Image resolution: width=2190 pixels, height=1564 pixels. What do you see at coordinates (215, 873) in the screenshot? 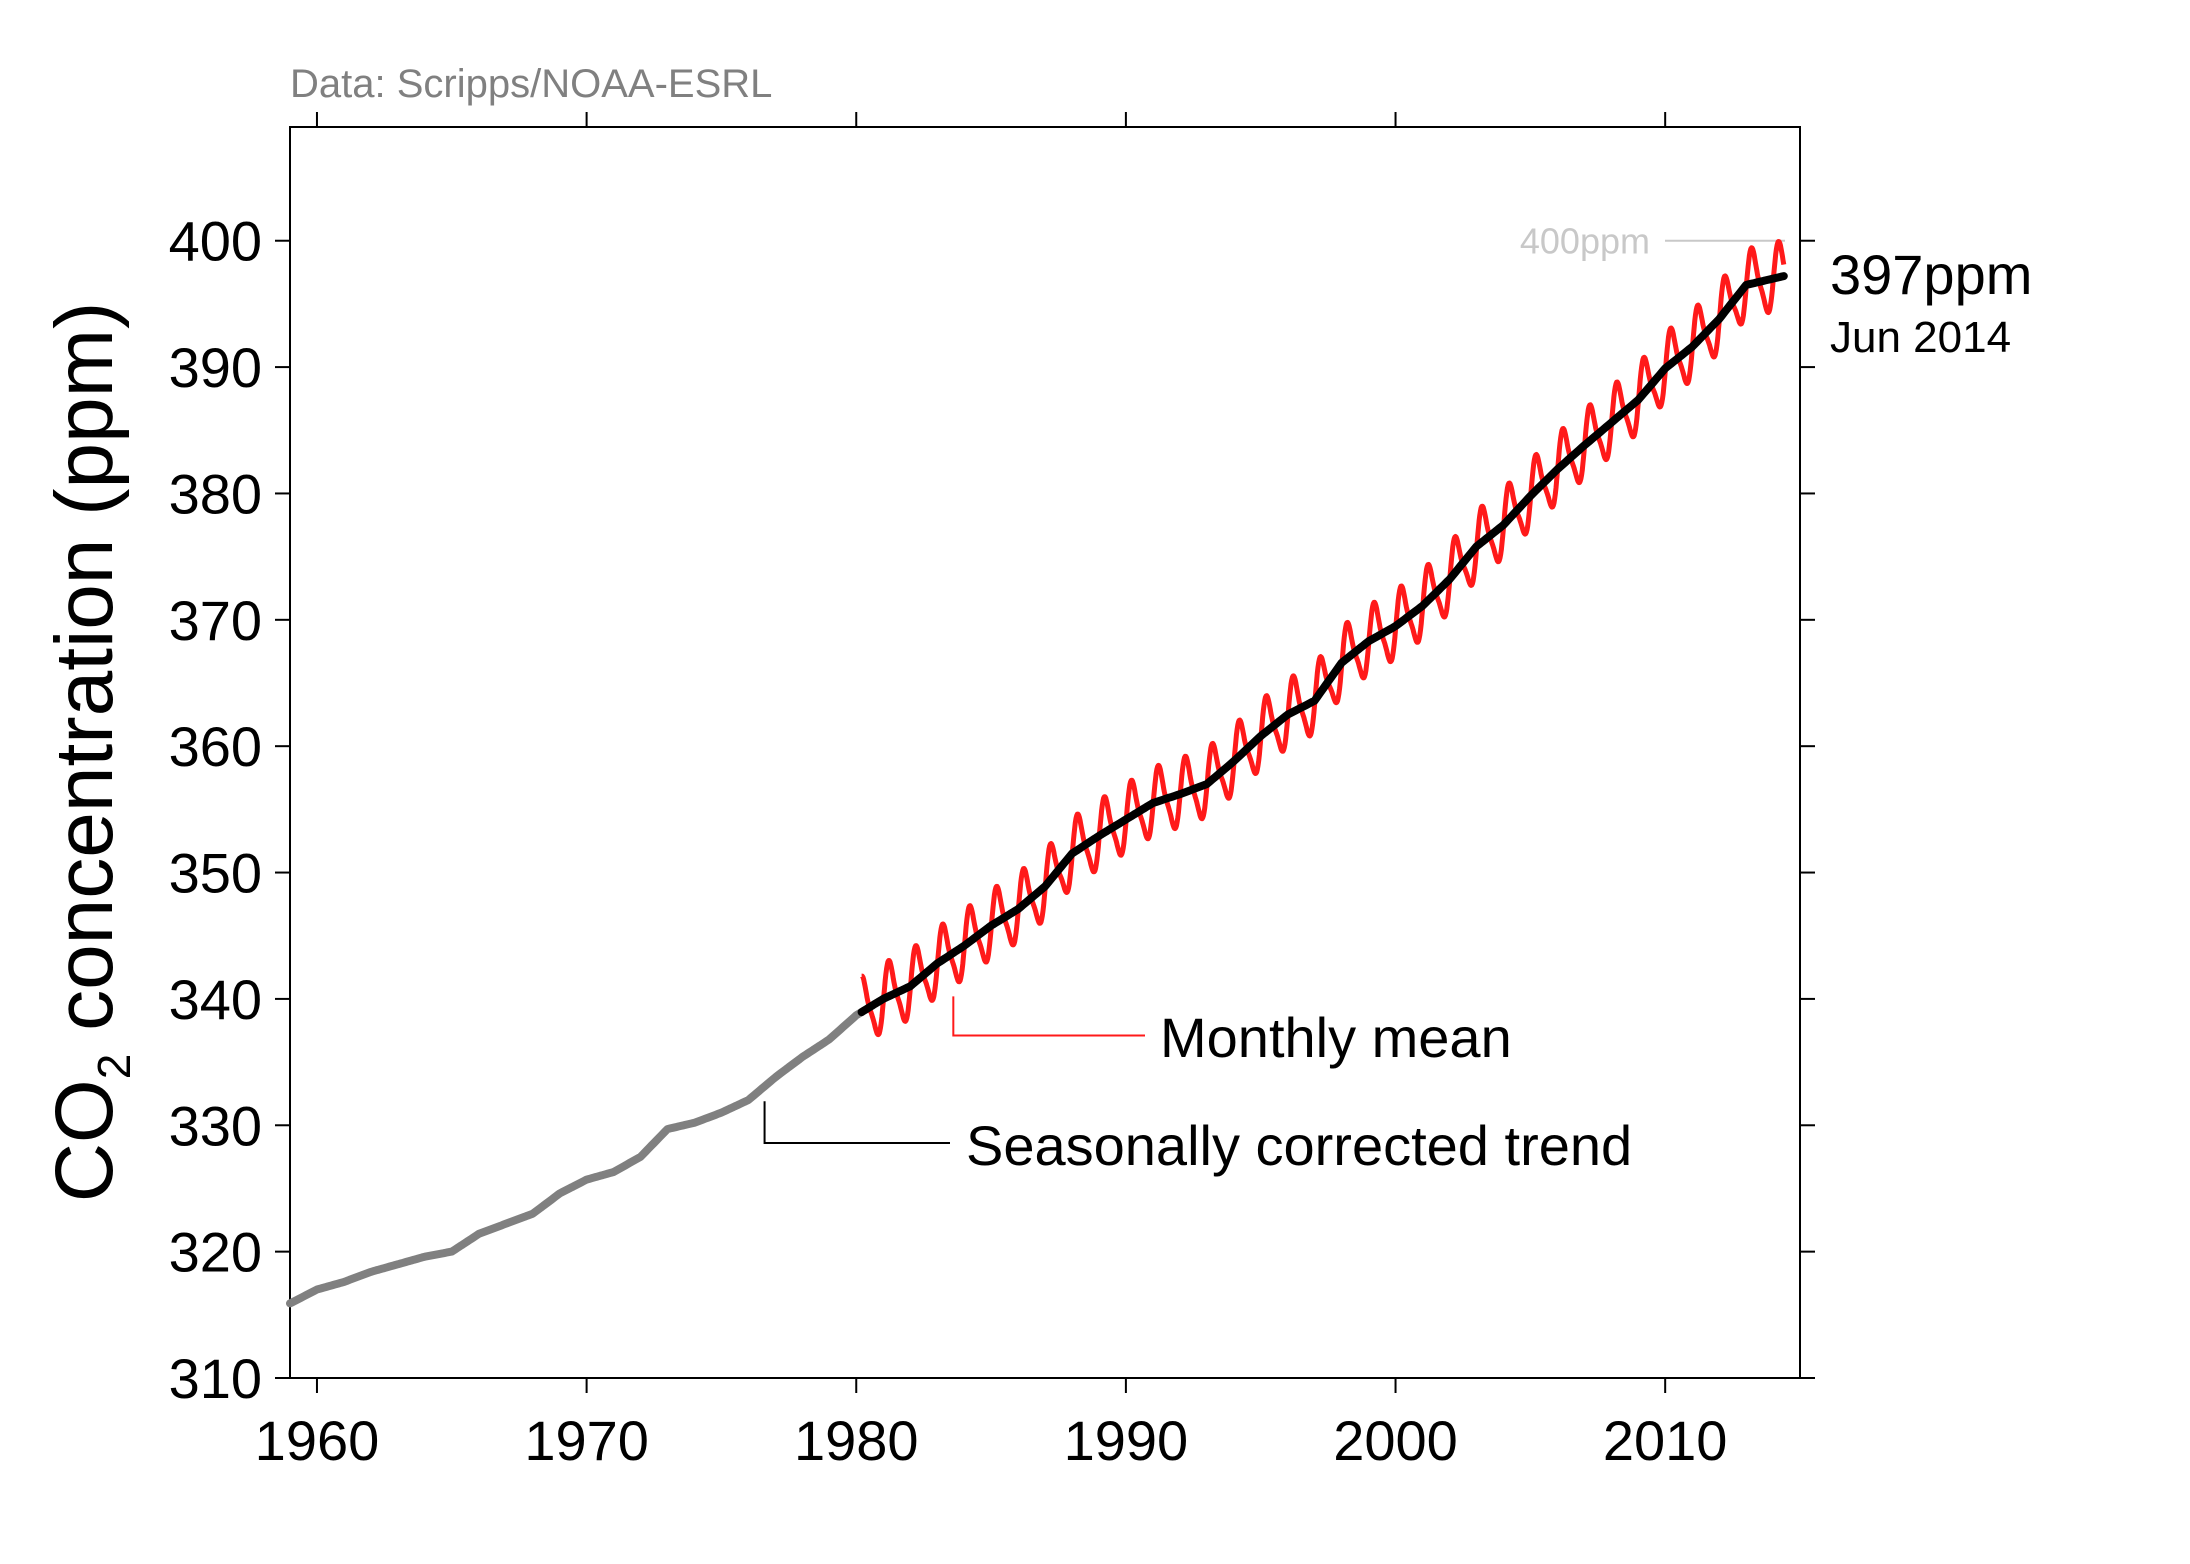
I see `y-tick-label-350: 350` at bounding box center [215, 873].